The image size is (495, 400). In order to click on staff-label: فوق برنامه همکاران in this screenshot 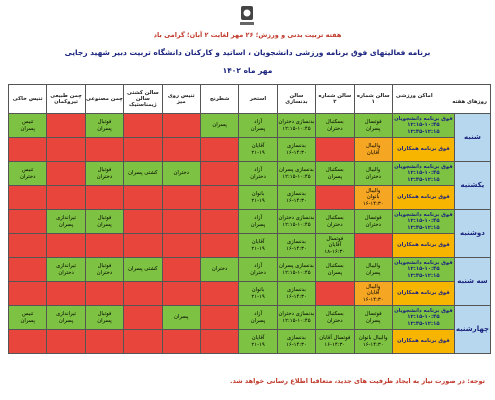, I will do `click(423, 341)`.